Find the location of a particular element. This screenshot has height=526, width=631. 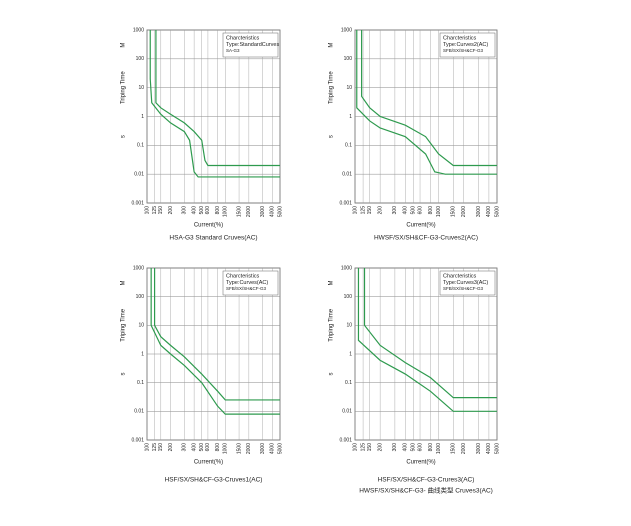

annotation: Type:Curves(AC) is located at coordinates (247, 283).